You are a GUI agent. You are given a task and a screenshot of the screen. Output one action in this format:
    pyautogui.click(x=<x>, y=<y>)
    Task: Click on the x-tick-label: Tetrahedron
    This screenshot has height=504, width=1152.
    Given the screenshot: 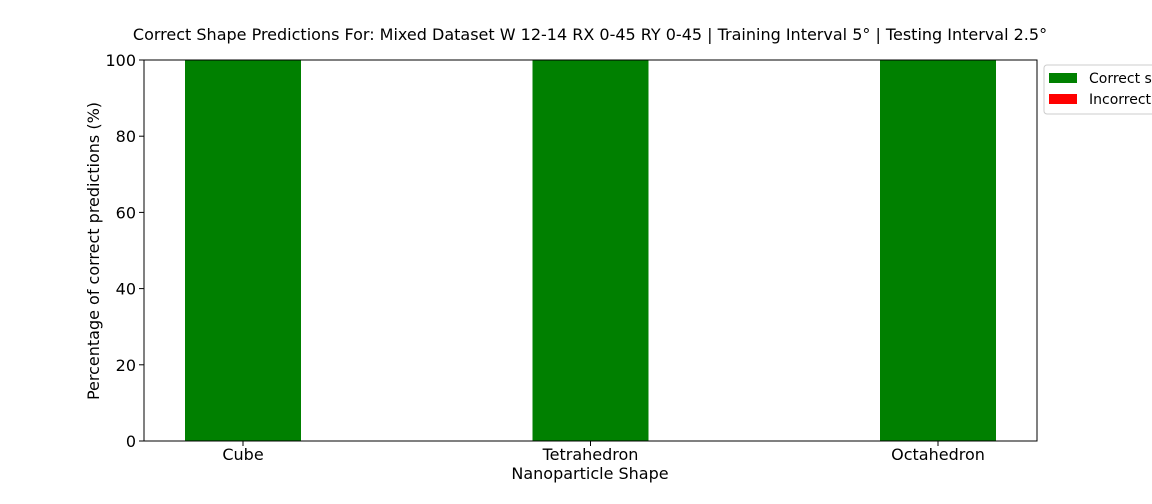 What is the action you would take?
    pyautogui.click(x=590, y=454)
    